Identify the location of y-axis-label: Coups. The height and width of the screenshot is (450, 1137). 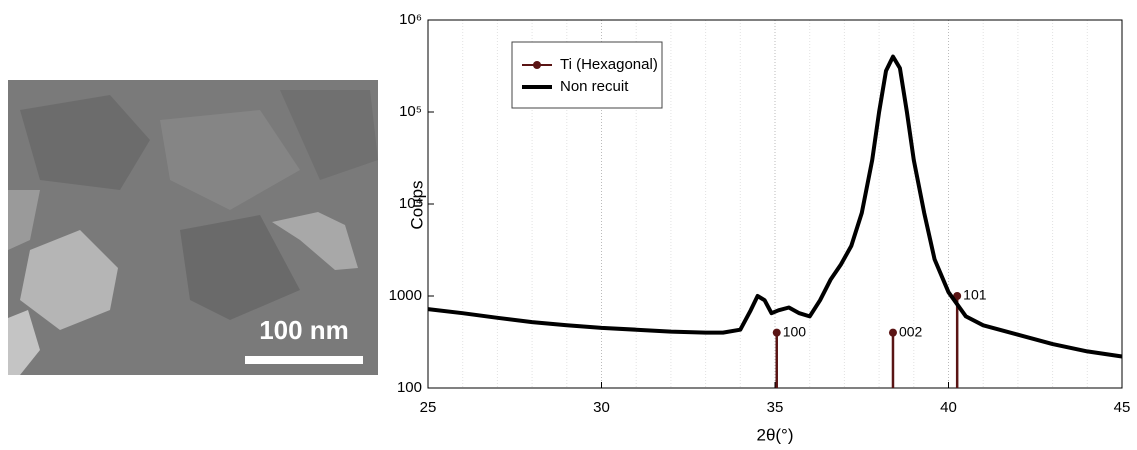
(416, 204).